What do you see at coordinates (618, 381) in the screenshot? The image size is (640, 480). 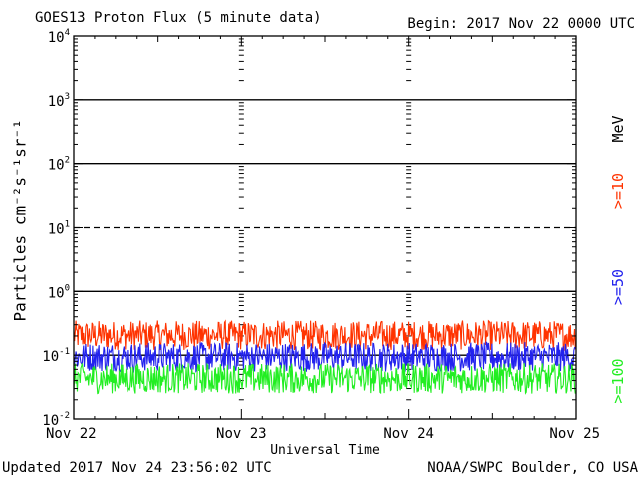 I see `legend-item-100mev: >=100` at bounding box center [618, 381].